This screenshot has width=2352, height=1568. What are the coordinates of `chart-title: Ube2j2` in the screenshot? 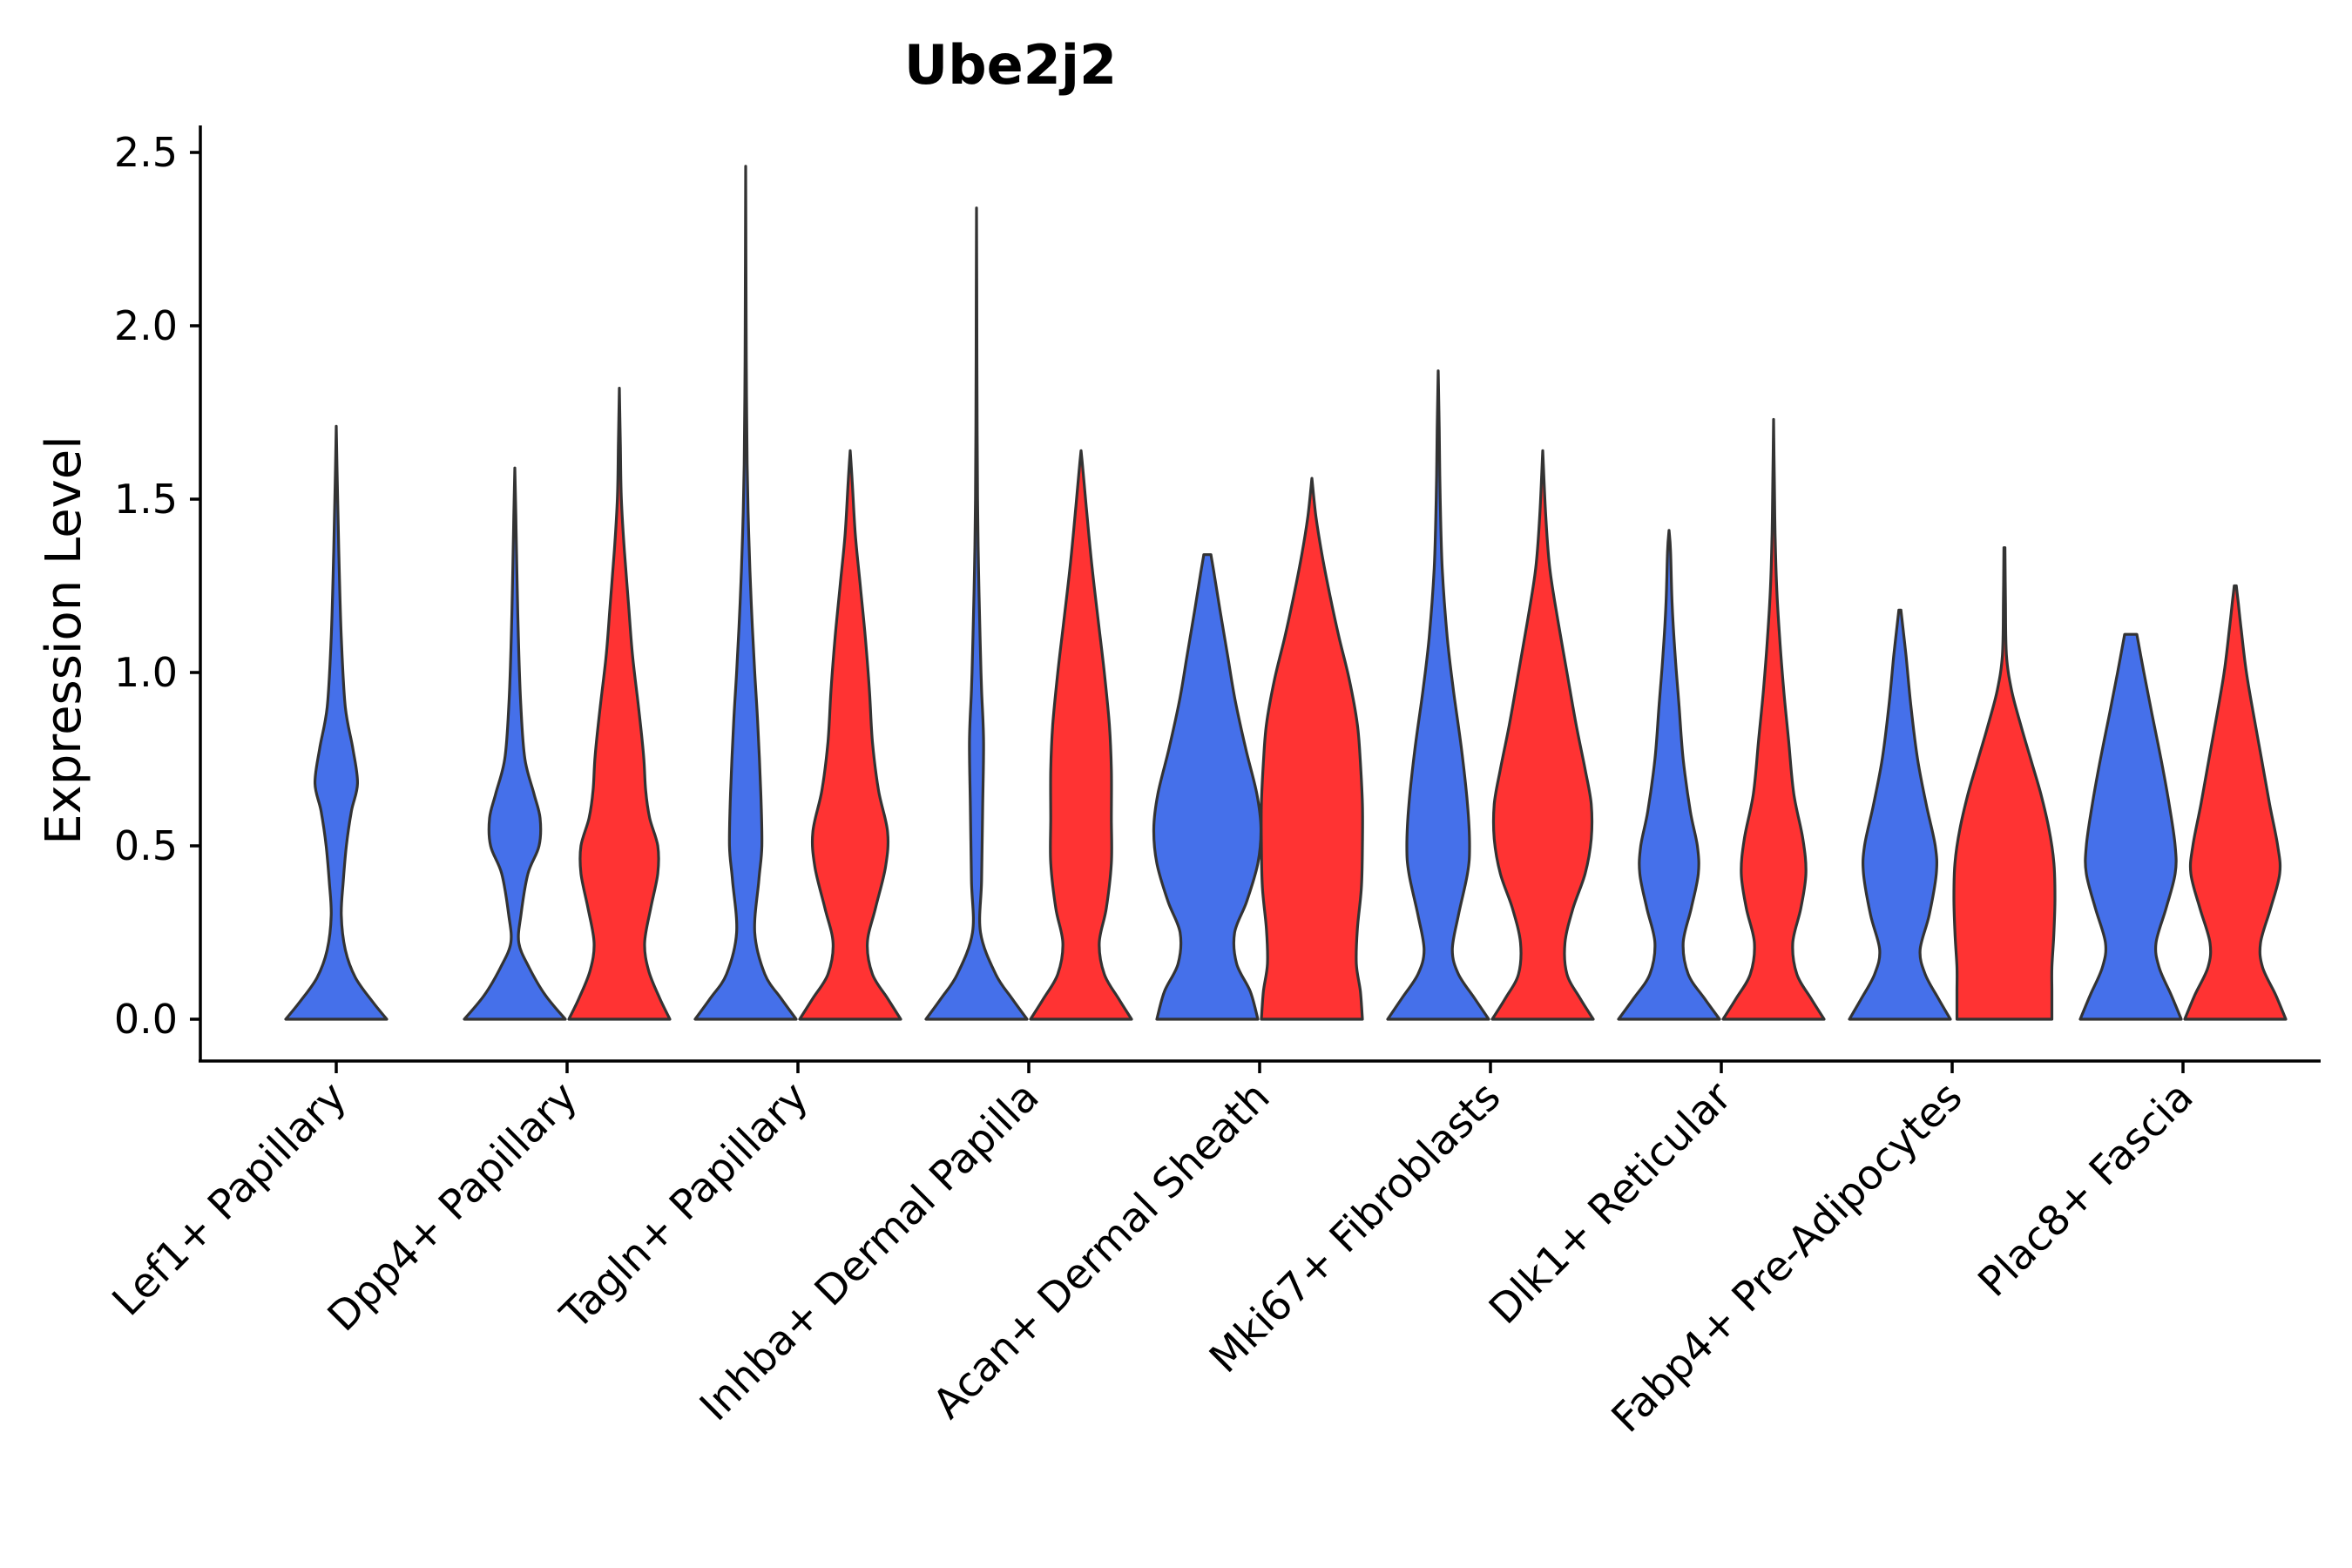 It's located at (1011, 65).